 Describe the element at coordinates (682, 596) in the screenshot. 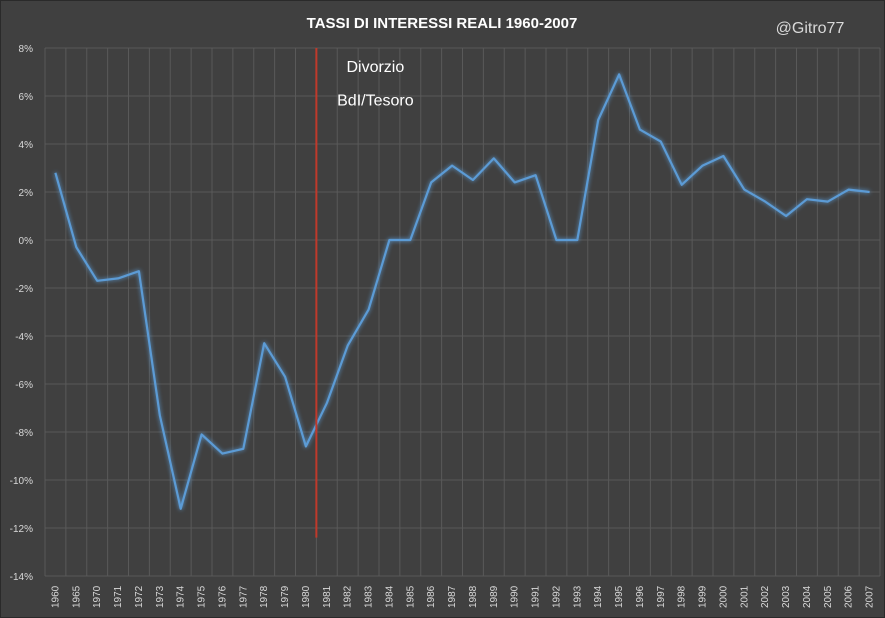

I see `x-tick-label: 1998` at that location.